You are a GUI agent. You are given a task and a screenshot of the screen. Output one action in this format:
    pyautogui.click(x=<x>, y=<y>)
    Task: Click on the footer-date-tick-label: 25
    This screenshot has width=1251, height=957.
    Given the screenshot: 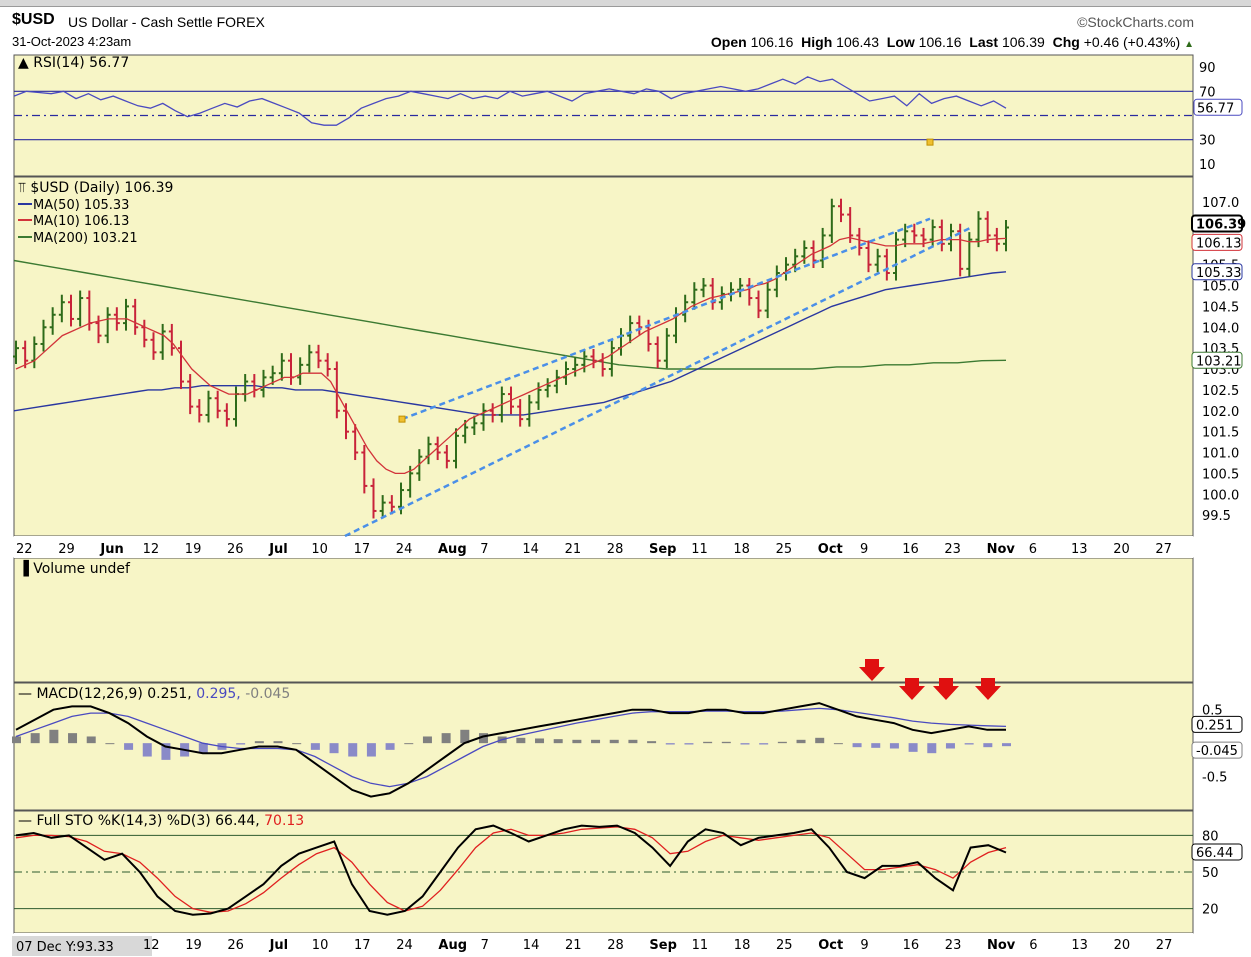 What is the action you would take?
    pyautogui.click(x=784, y=945)
    